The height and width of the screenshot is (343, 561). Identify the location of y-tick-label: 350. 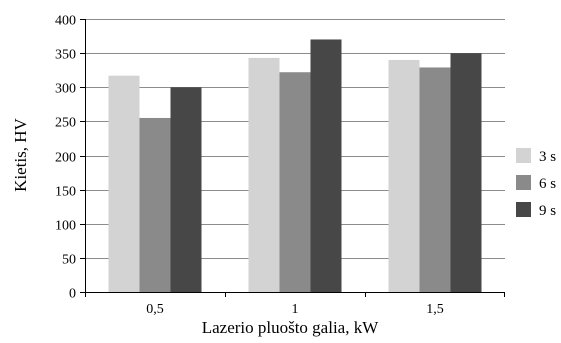
(65, 55).